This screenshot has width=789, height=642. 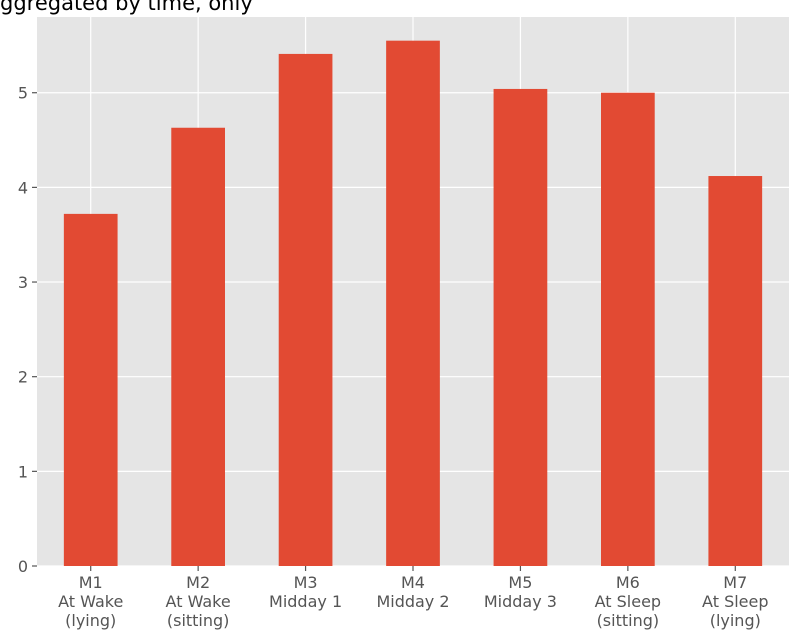 I want to click on y-tick-label: 2, so click(x=23, y=377).